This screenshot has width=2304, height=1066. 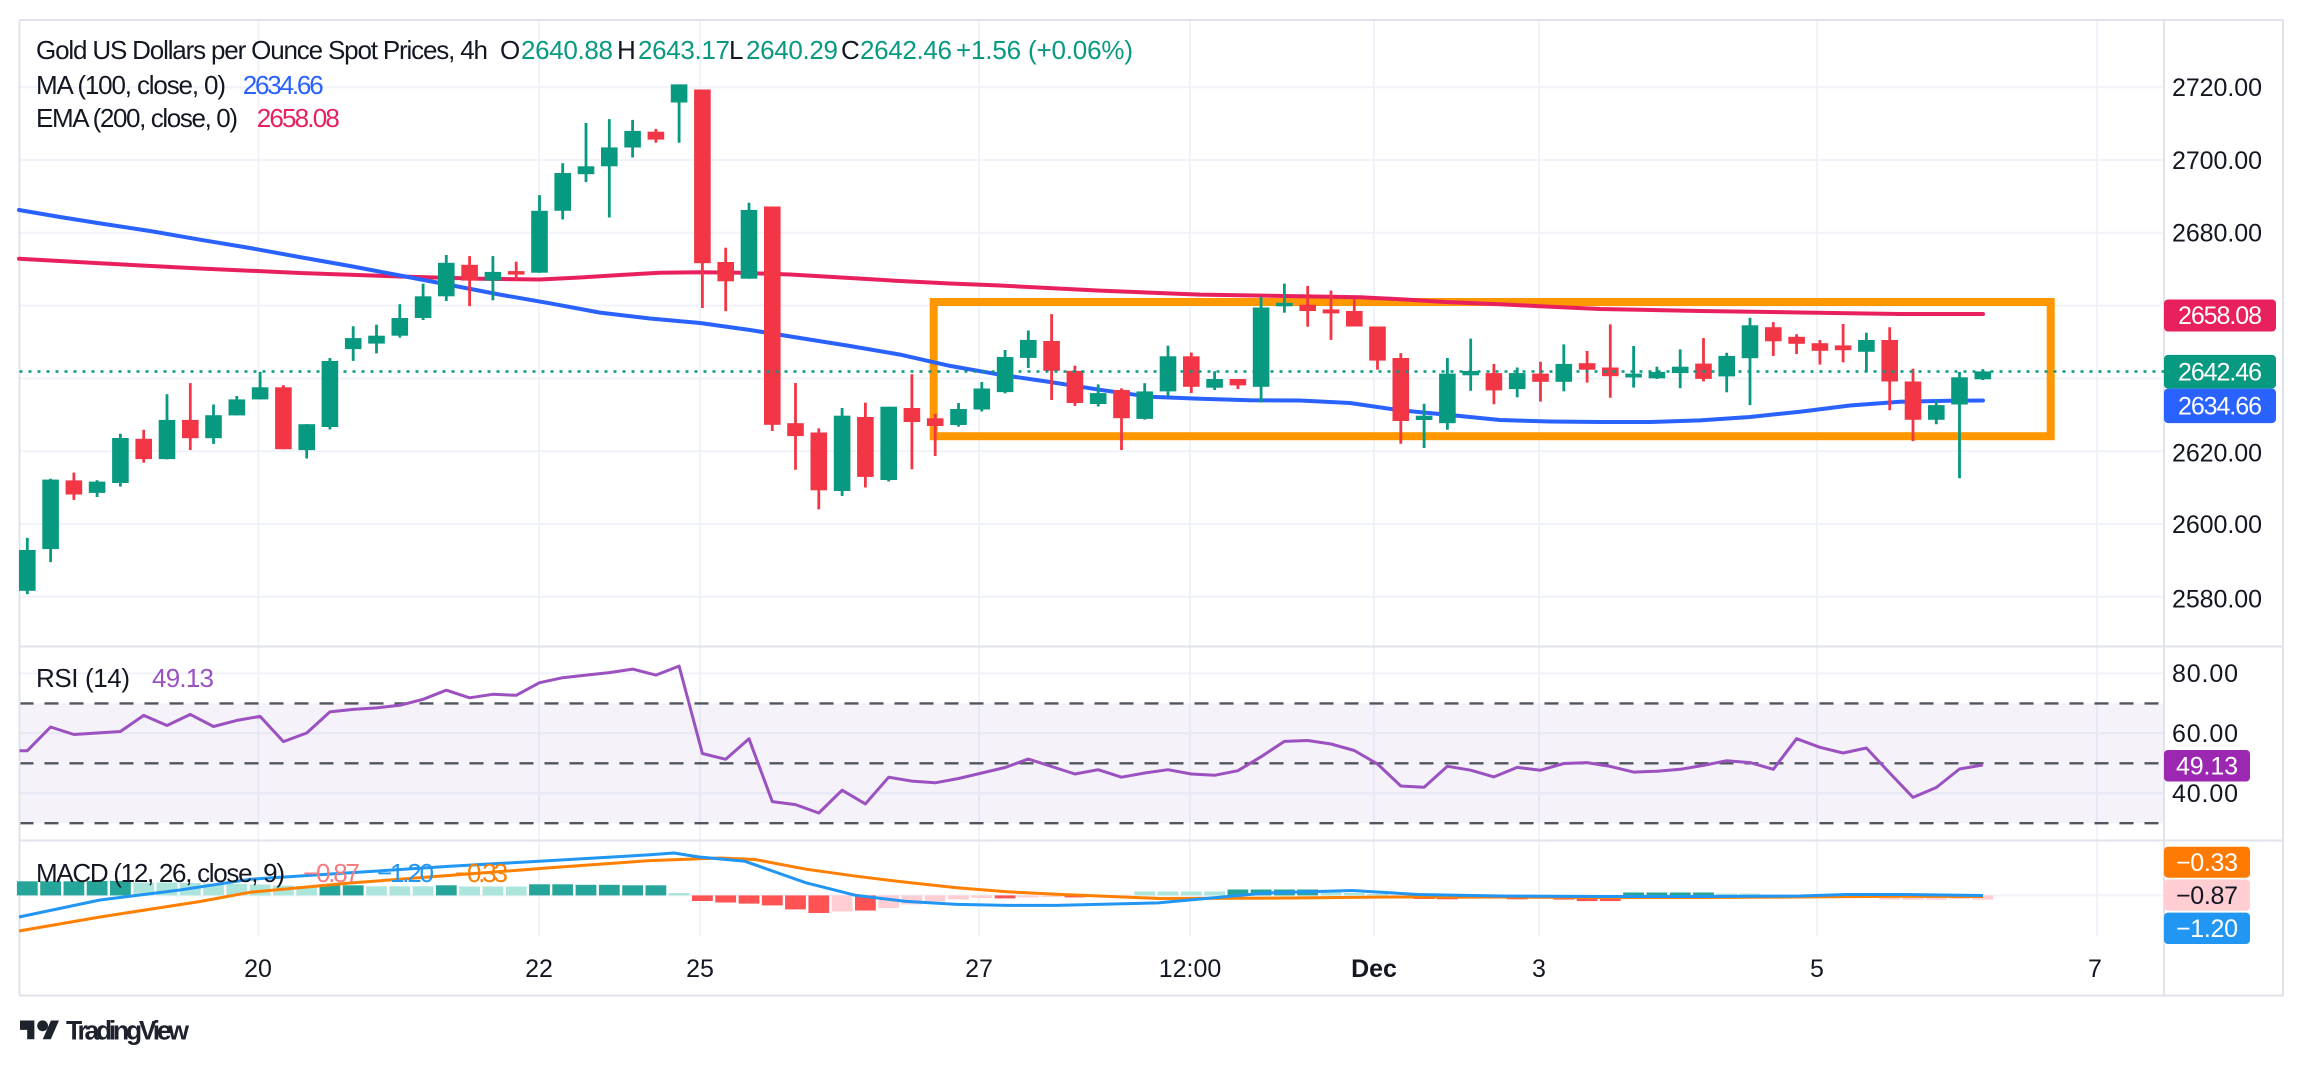 What do you see at coordinates (684, 50) in the screenshot?
I see `svg-text: 2643.17` at bounding box center [684, 50].